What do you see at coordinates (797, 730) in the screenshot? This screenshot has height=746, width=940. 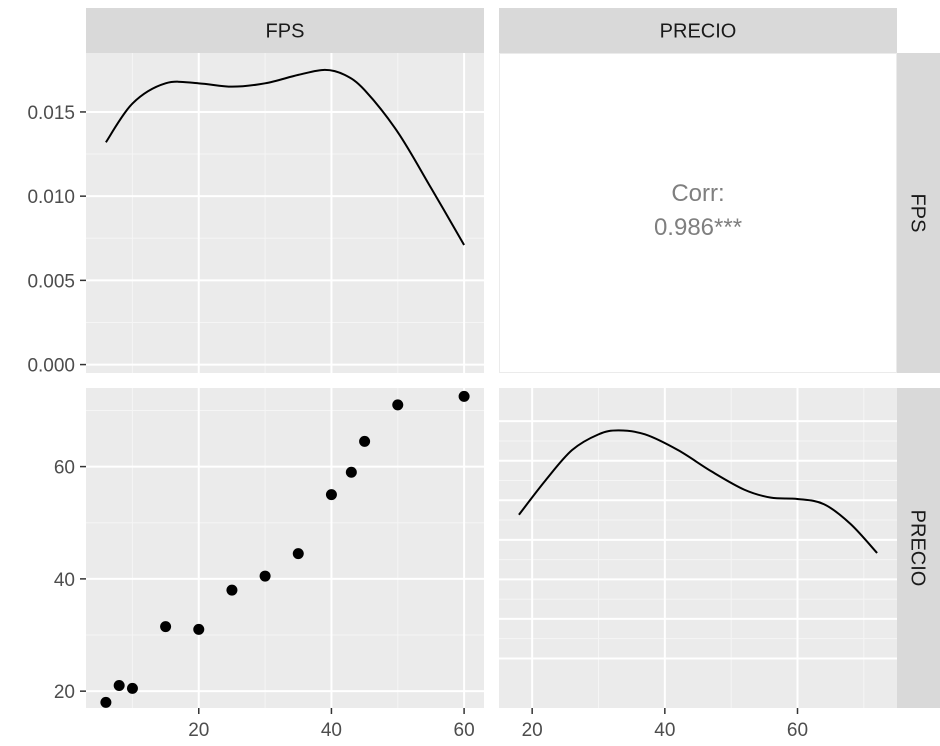 I see `x-precio-tick-label-2: 60` at bounding box center [797, 730].